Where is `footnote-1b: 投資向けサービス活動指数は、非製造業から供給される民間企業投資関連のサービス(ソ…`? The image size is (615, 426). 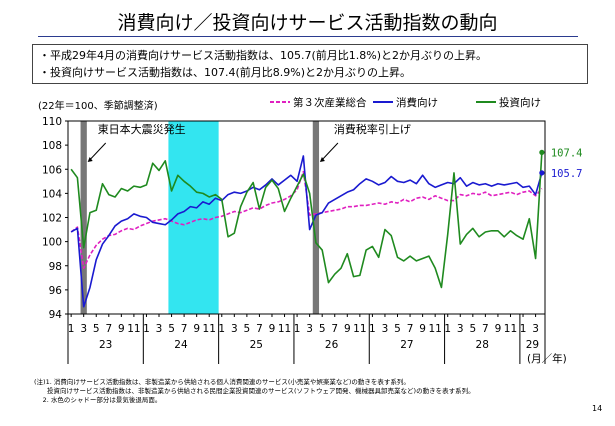 footnote-1b: 投資向けサービス活動指数は、非製造業から供給される民間企業投資関連のサービス(ソ… is located at coordinates (254, 391).